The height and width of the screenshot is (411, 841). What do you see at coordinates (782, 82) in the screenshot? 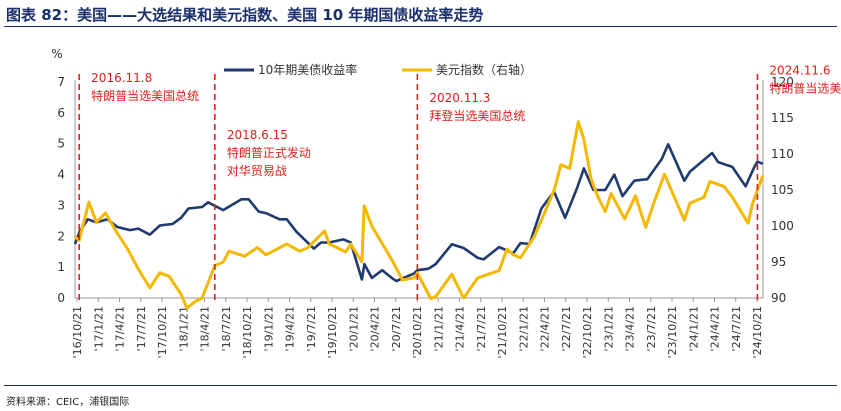
I see `right-tick-label: 120` at bounding box center [782, 82].